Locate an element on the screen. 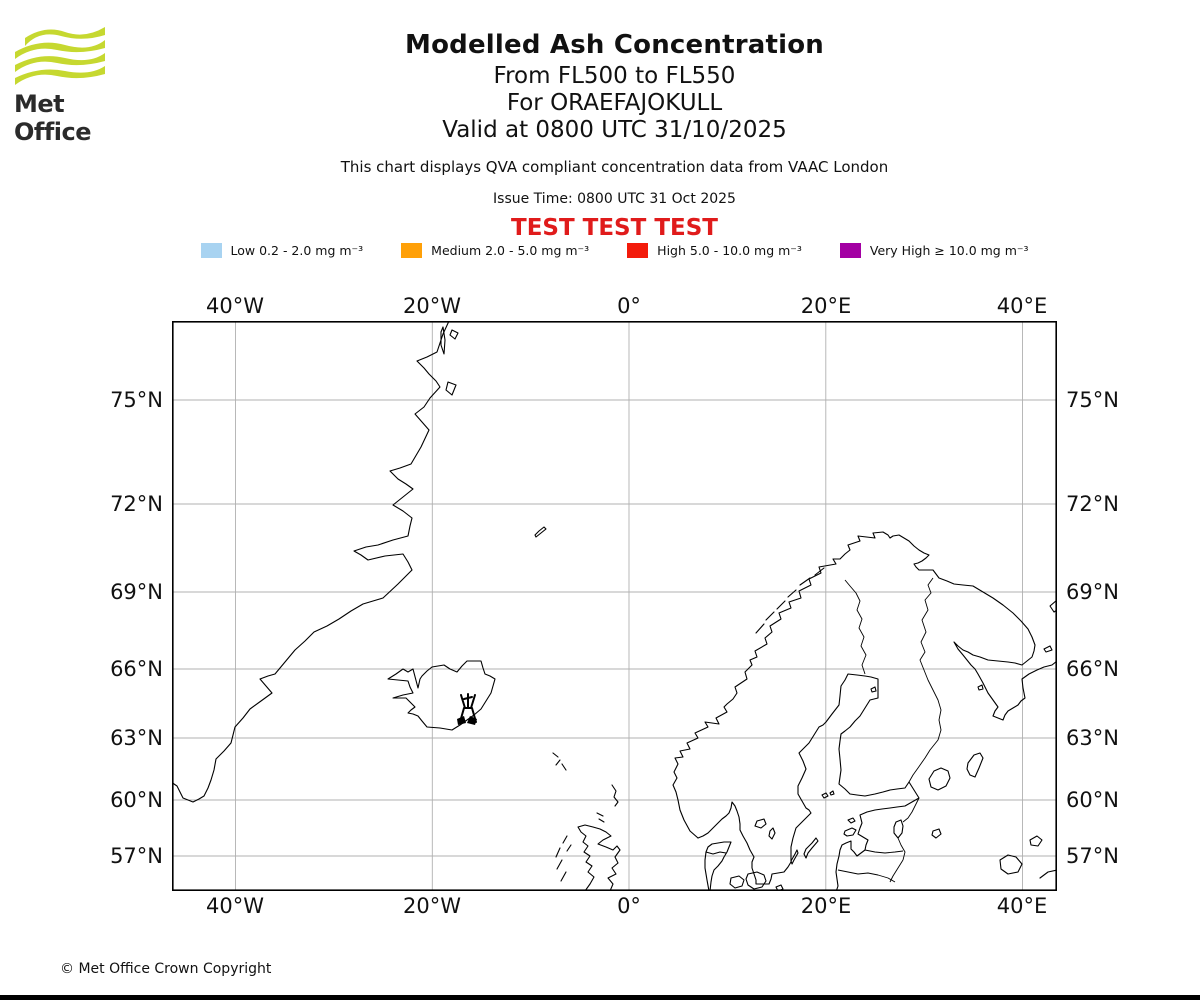  country-borders is located at coordinates (889, 730).